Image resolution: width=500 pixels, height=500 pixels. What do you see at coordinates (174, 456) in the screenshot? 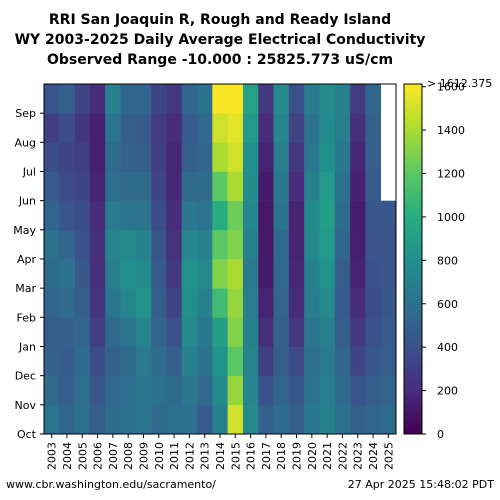
I see `year-label-2011: 2011` at bounding box center [174, 456].